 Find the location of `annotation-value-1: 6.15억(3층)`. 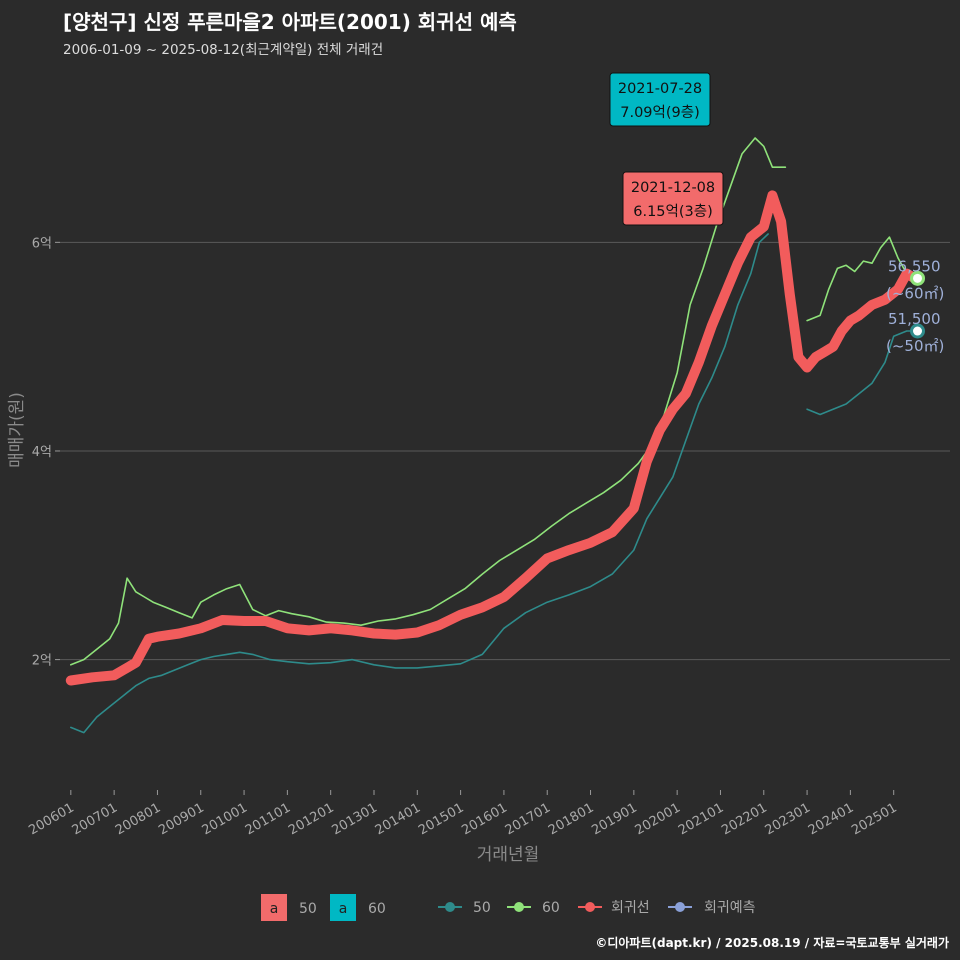

annotation-value-1: 6.15억(3층) is located at coordinates (673, 211).